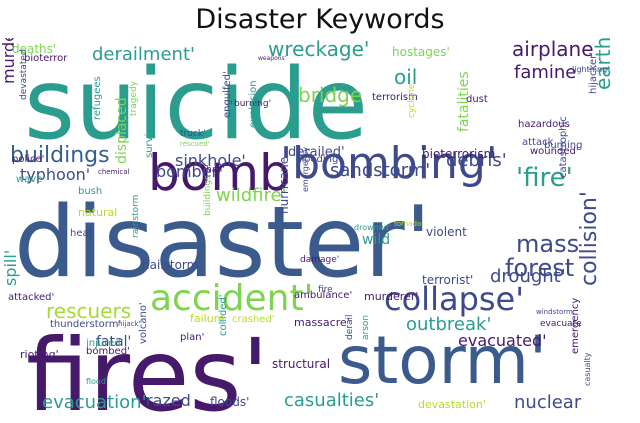 This screenshot has height=423, width=640. What do you see at coordinates (603, 64) in the screenshot?
I see `word-earthquake: earthquake'` at bounding box center [603, 64].